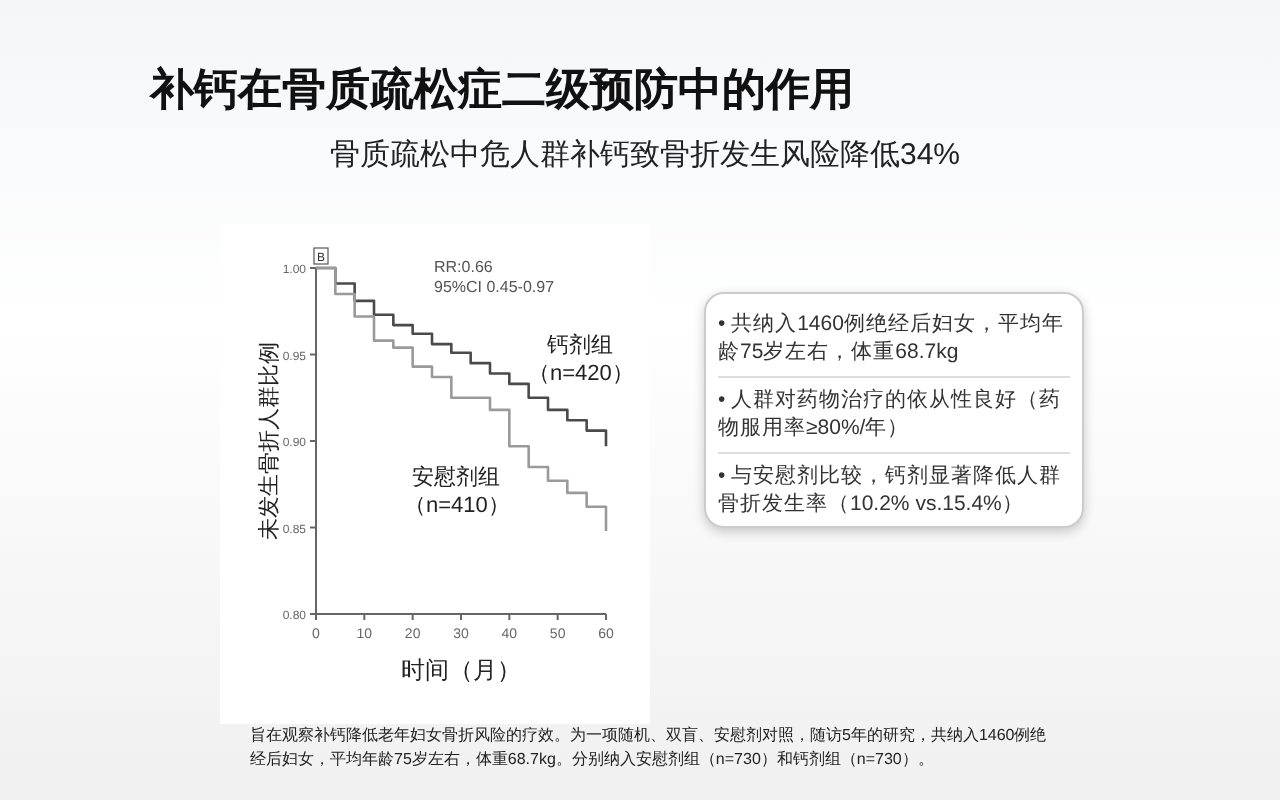  What do you see at coordinates (645, 155) in the screenshot?
I see `subtitle: 骨质疏松中危人群补钙致骨折发生风险降低34%` at bounding box center [645, 155].